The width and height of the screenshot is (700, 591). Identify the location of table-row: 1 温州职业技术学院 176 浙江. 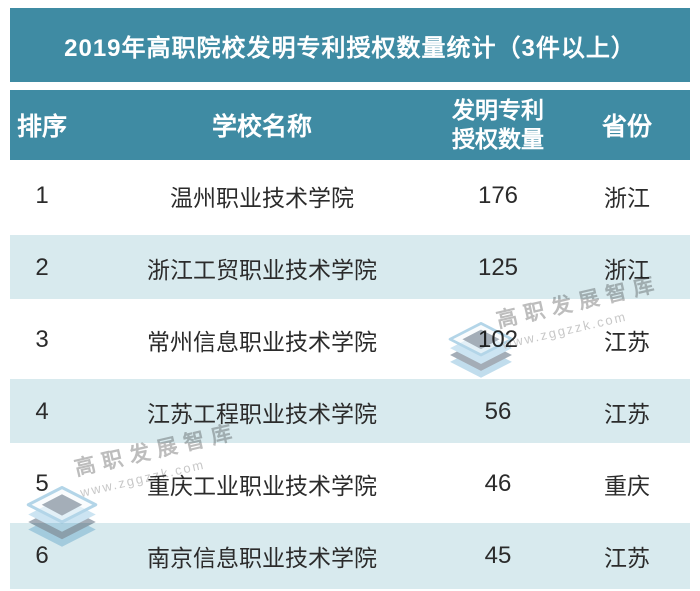
(350, 196).